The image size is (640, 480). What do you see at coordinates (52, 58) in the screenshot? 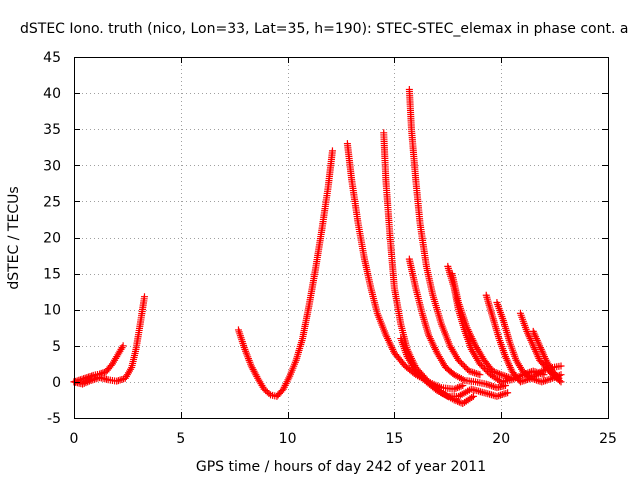
I see `y-tick-label: 45` at bounding box center [52, 58].